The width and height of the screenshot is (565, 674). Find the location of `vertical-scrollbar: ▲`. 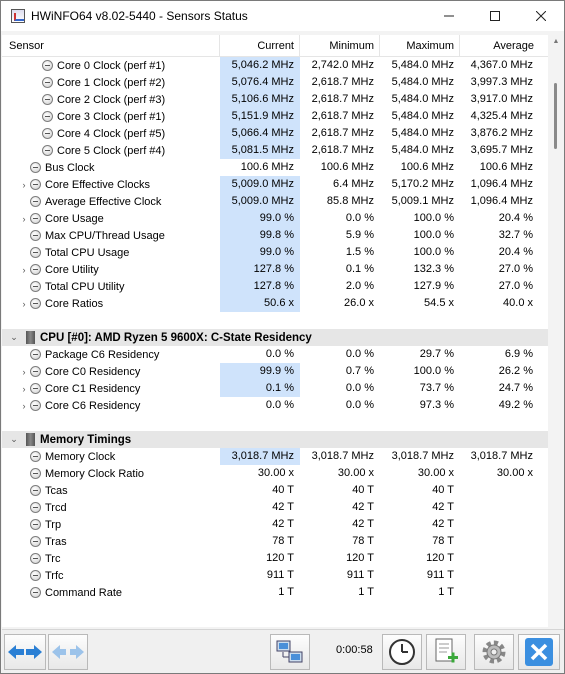

vertical-scrollbar: ▲ is located at coordinates (556, 331).